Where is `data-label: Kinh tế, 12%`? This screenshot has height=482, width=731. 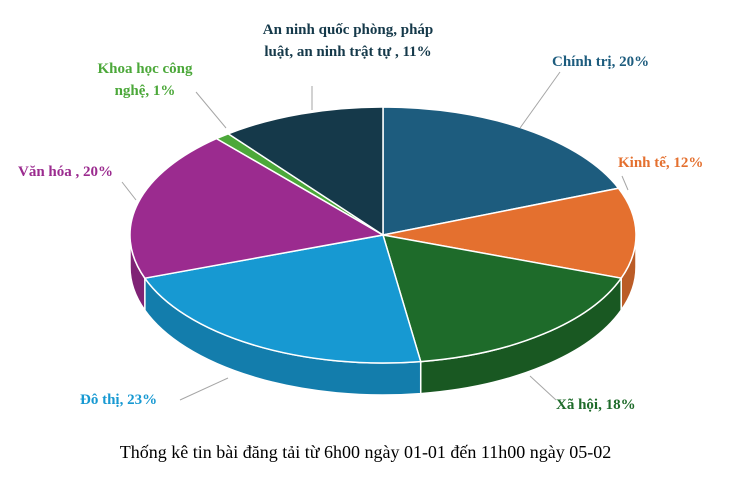 data-label: Kinh tế, 12% is located at coordinates (661, 163).